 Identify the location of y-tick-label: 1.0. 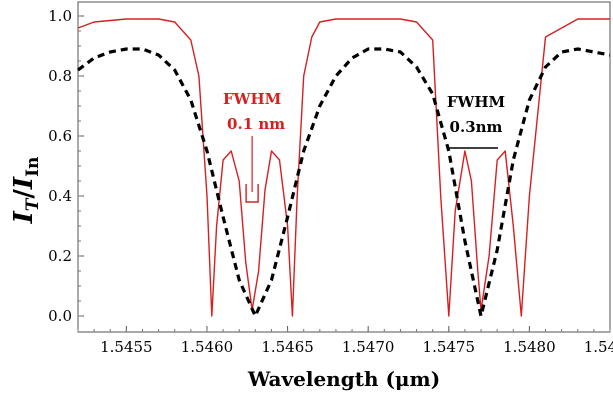
(60, 16).